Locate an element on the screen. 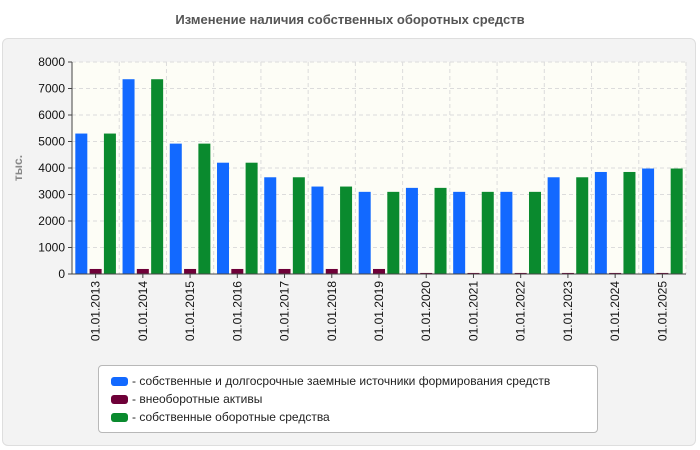 This screenshot has width=700, height=450. y-tick-label-6: 6000 is located at coordinates (51, 115).